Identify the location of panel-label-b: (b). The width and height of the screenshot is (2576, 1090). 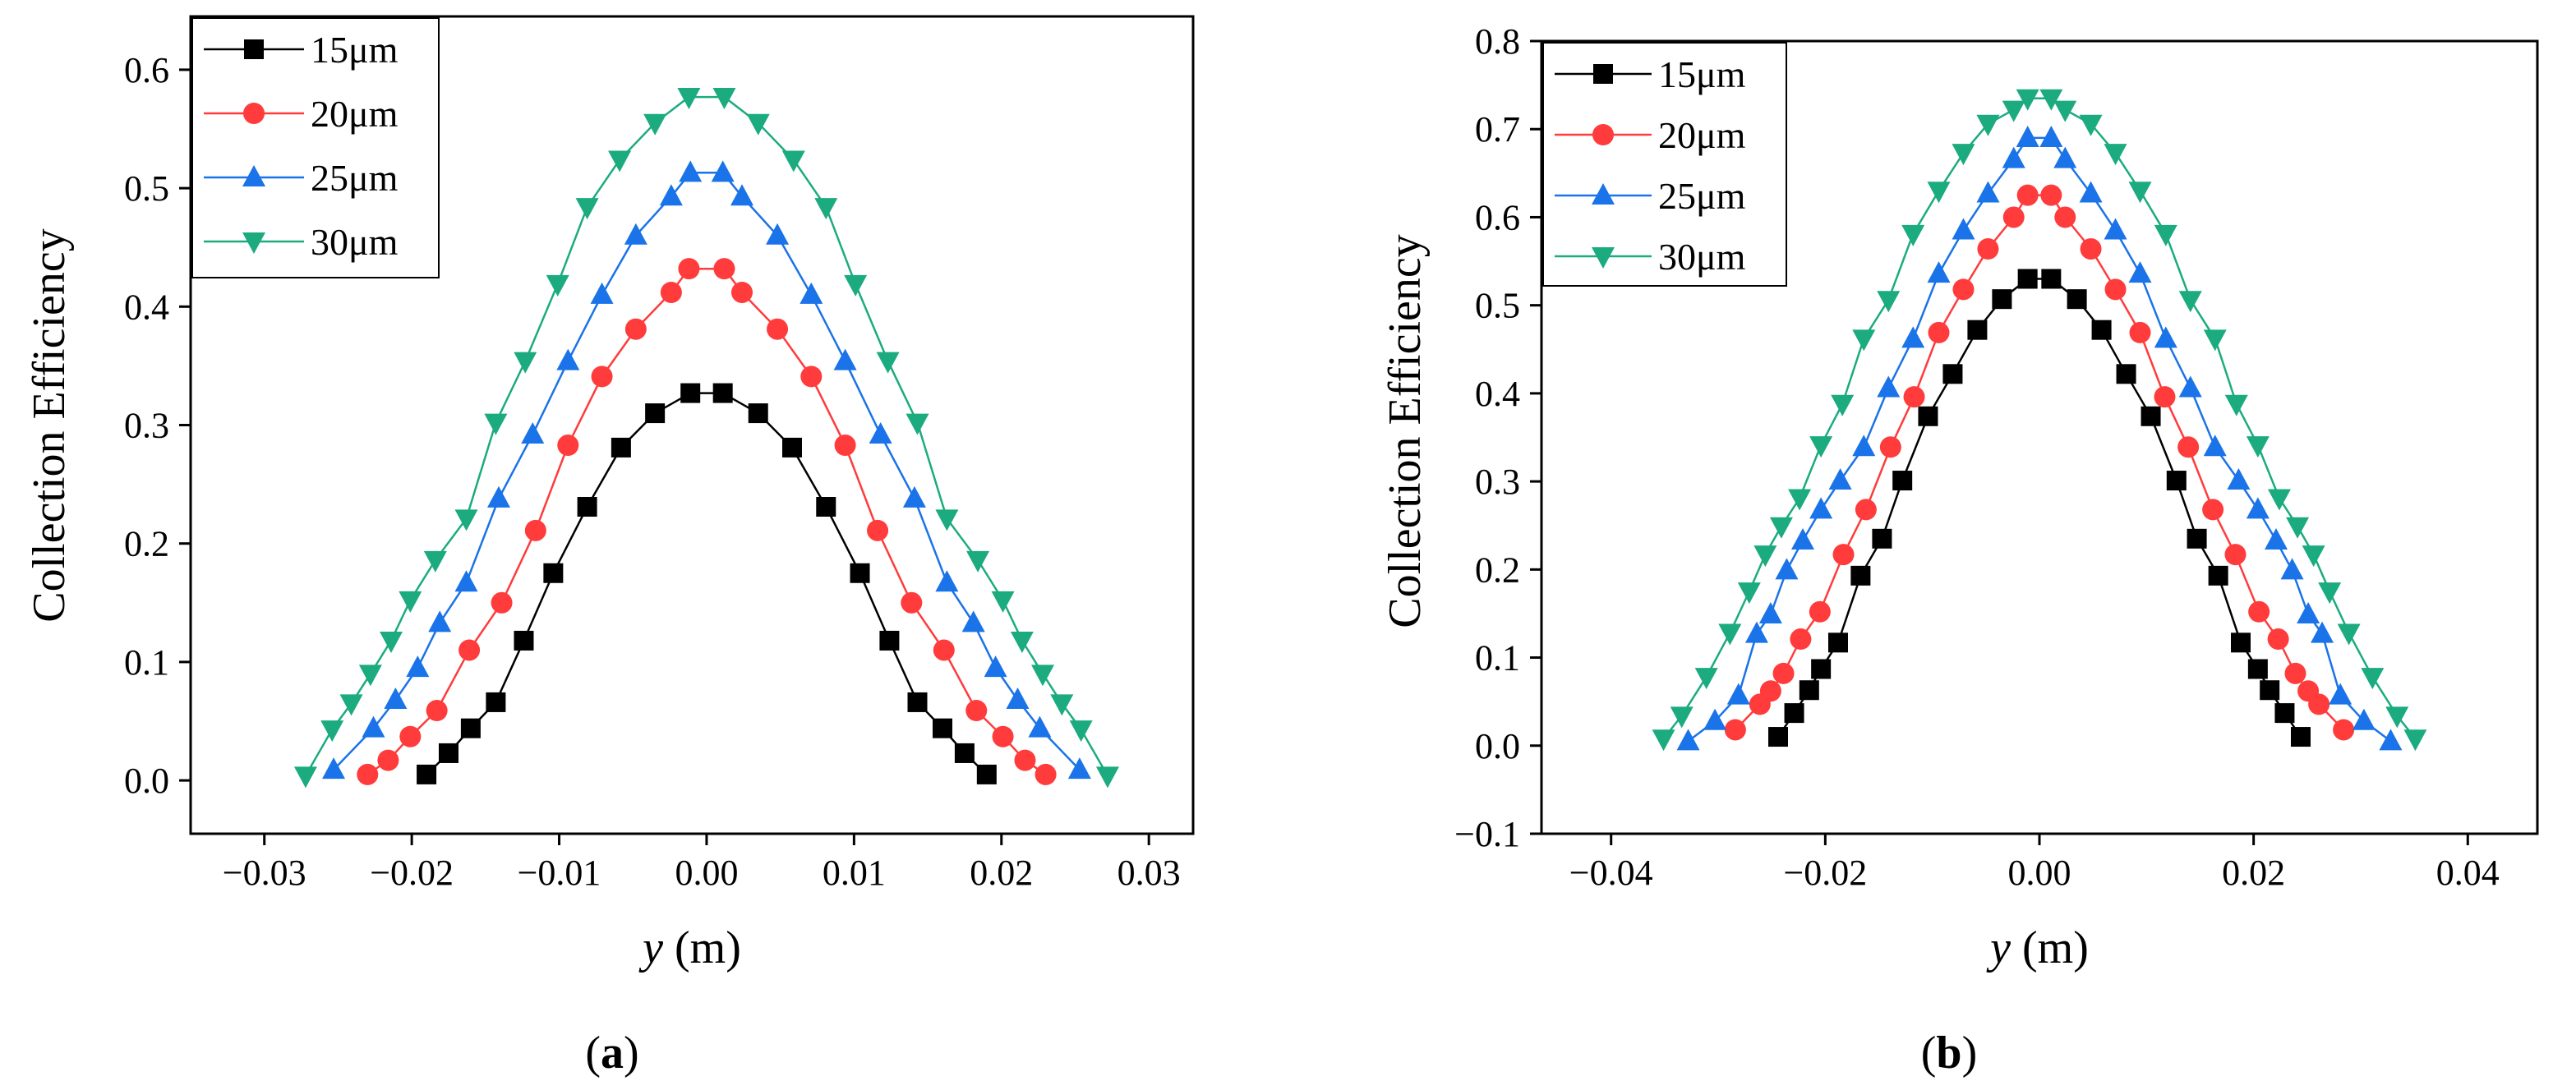
(1949, 1054).